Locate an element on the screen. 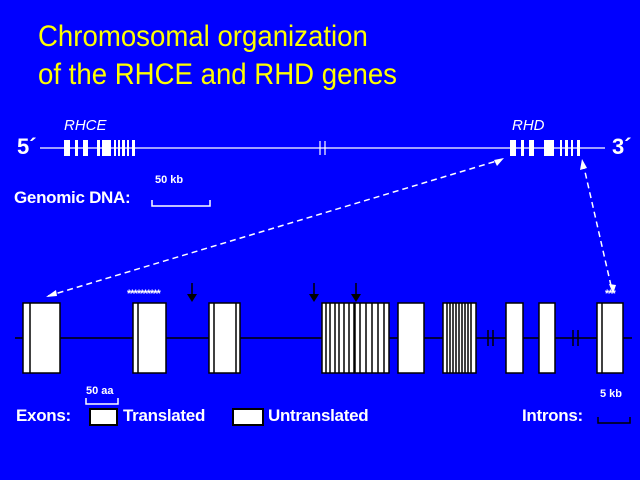  kb-scale-label: 5 kb is located at coordinates (611, 394).